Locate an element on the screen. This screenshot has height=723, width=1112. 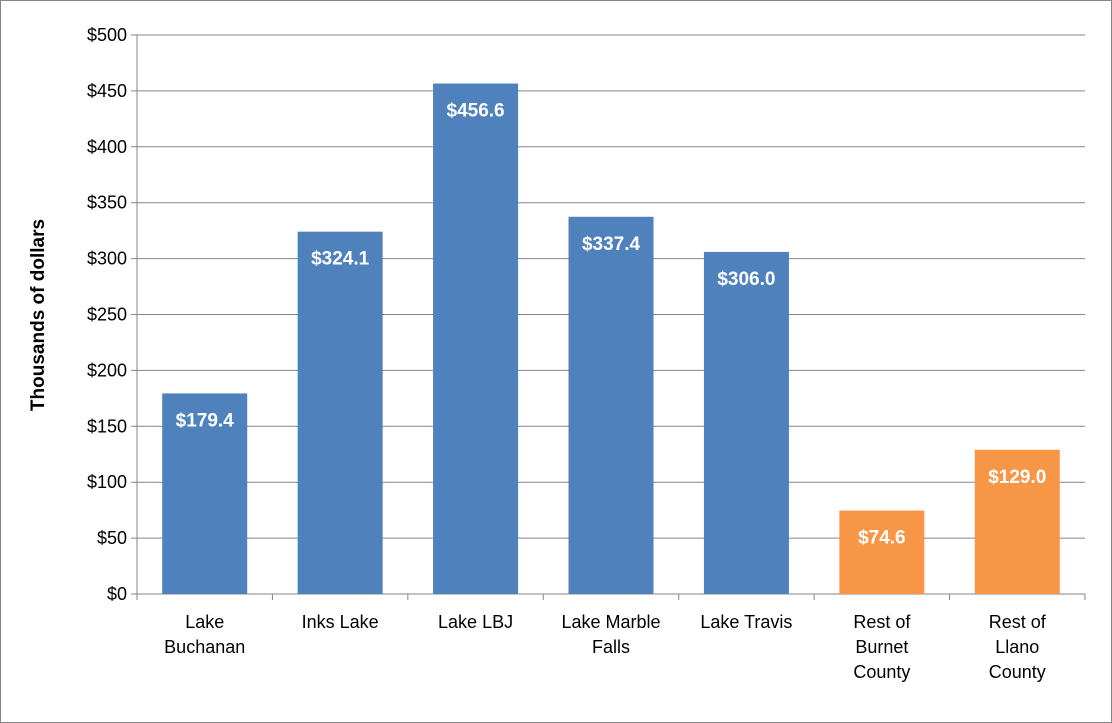
y-tick-label: $150 is located at coordinates (107, 426).